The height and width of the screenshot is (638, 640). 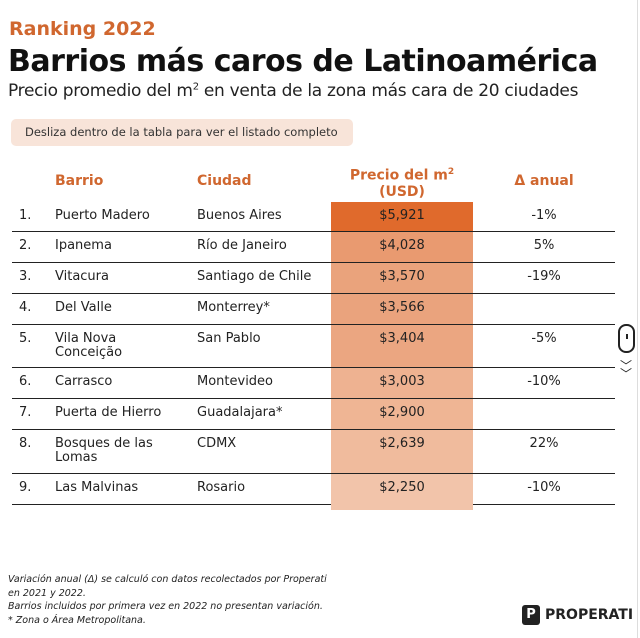 What do you see at coordinates (531, 615) in the screenshot?
I see `logo-mark-icon: P` at bounding box center [531, 615].